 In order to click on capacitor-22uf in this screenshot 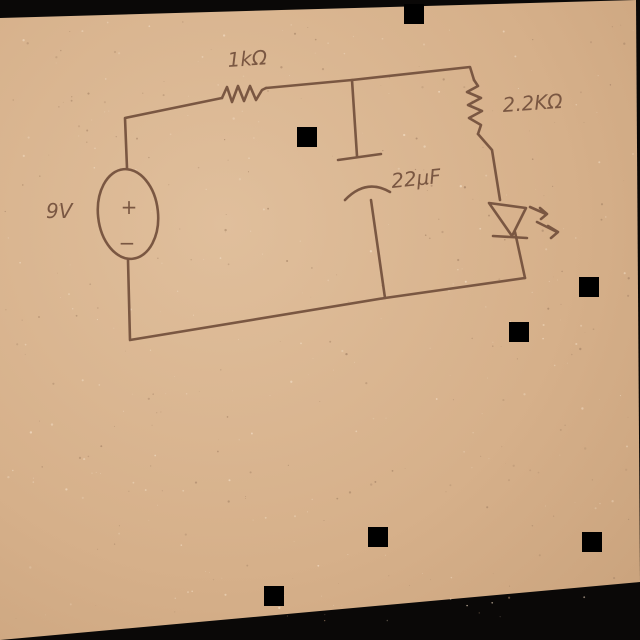, I will do `click(364, 177)`.